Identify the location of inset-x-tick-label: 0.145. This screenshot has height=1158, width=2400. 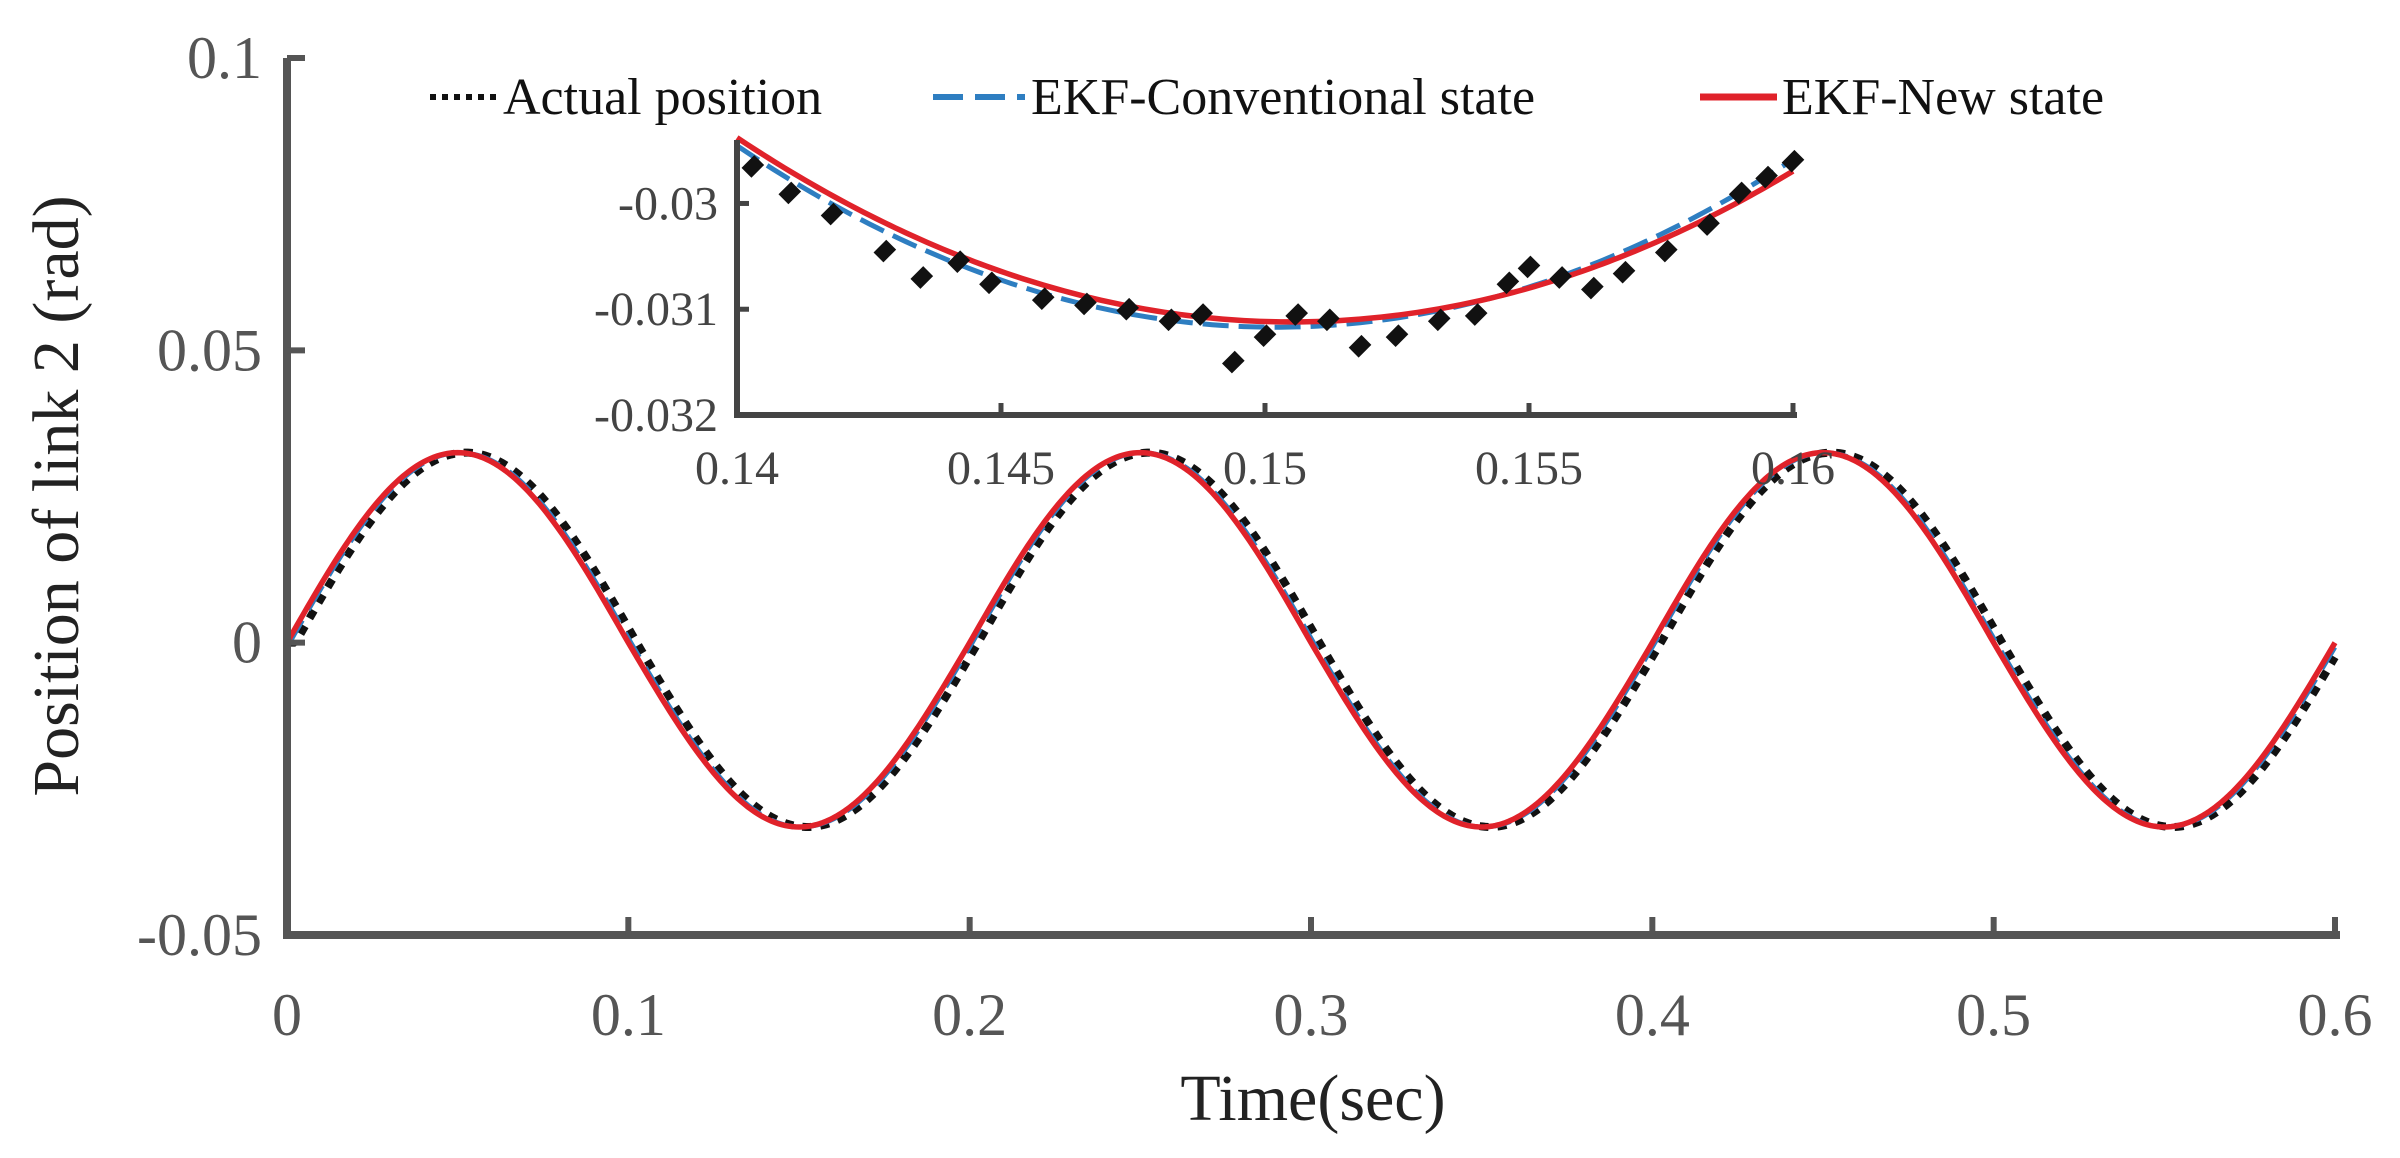
(1001, 468).